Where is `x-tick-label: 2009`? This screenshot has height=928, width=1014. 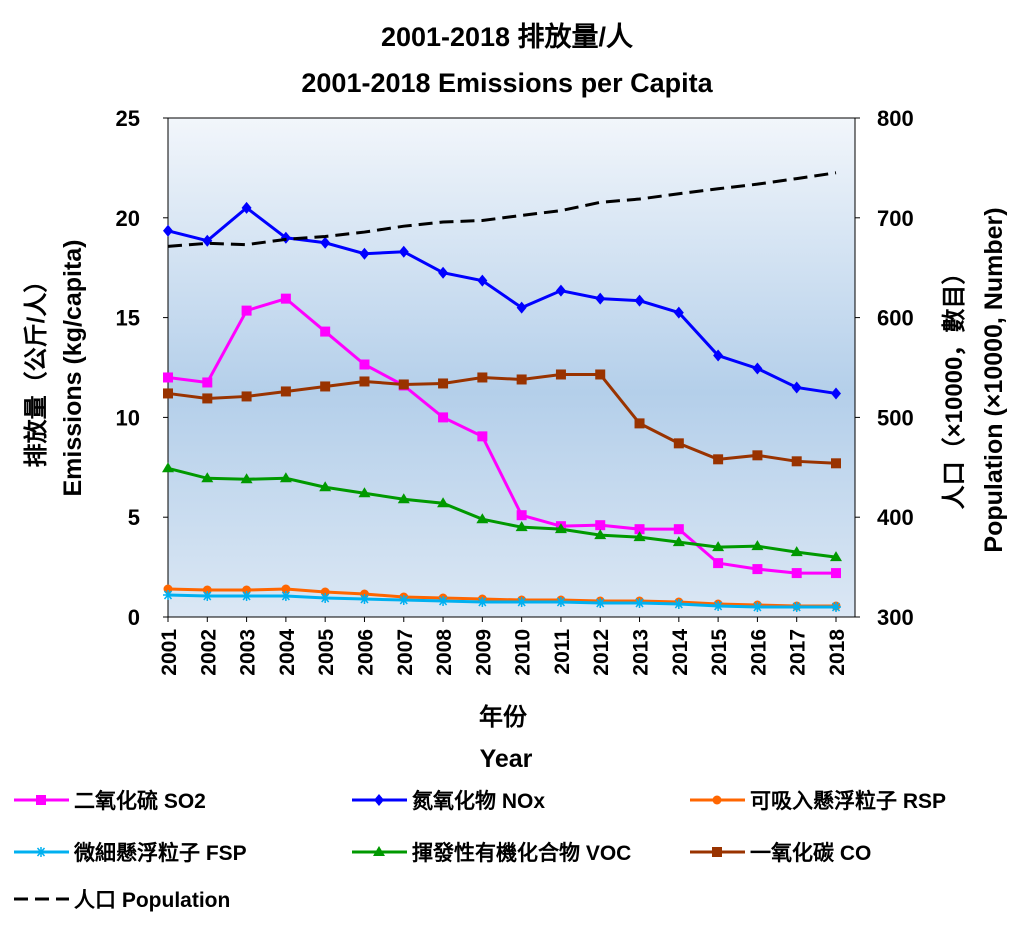 x-tick-label: 2009 is located at coordinates (483, 652).